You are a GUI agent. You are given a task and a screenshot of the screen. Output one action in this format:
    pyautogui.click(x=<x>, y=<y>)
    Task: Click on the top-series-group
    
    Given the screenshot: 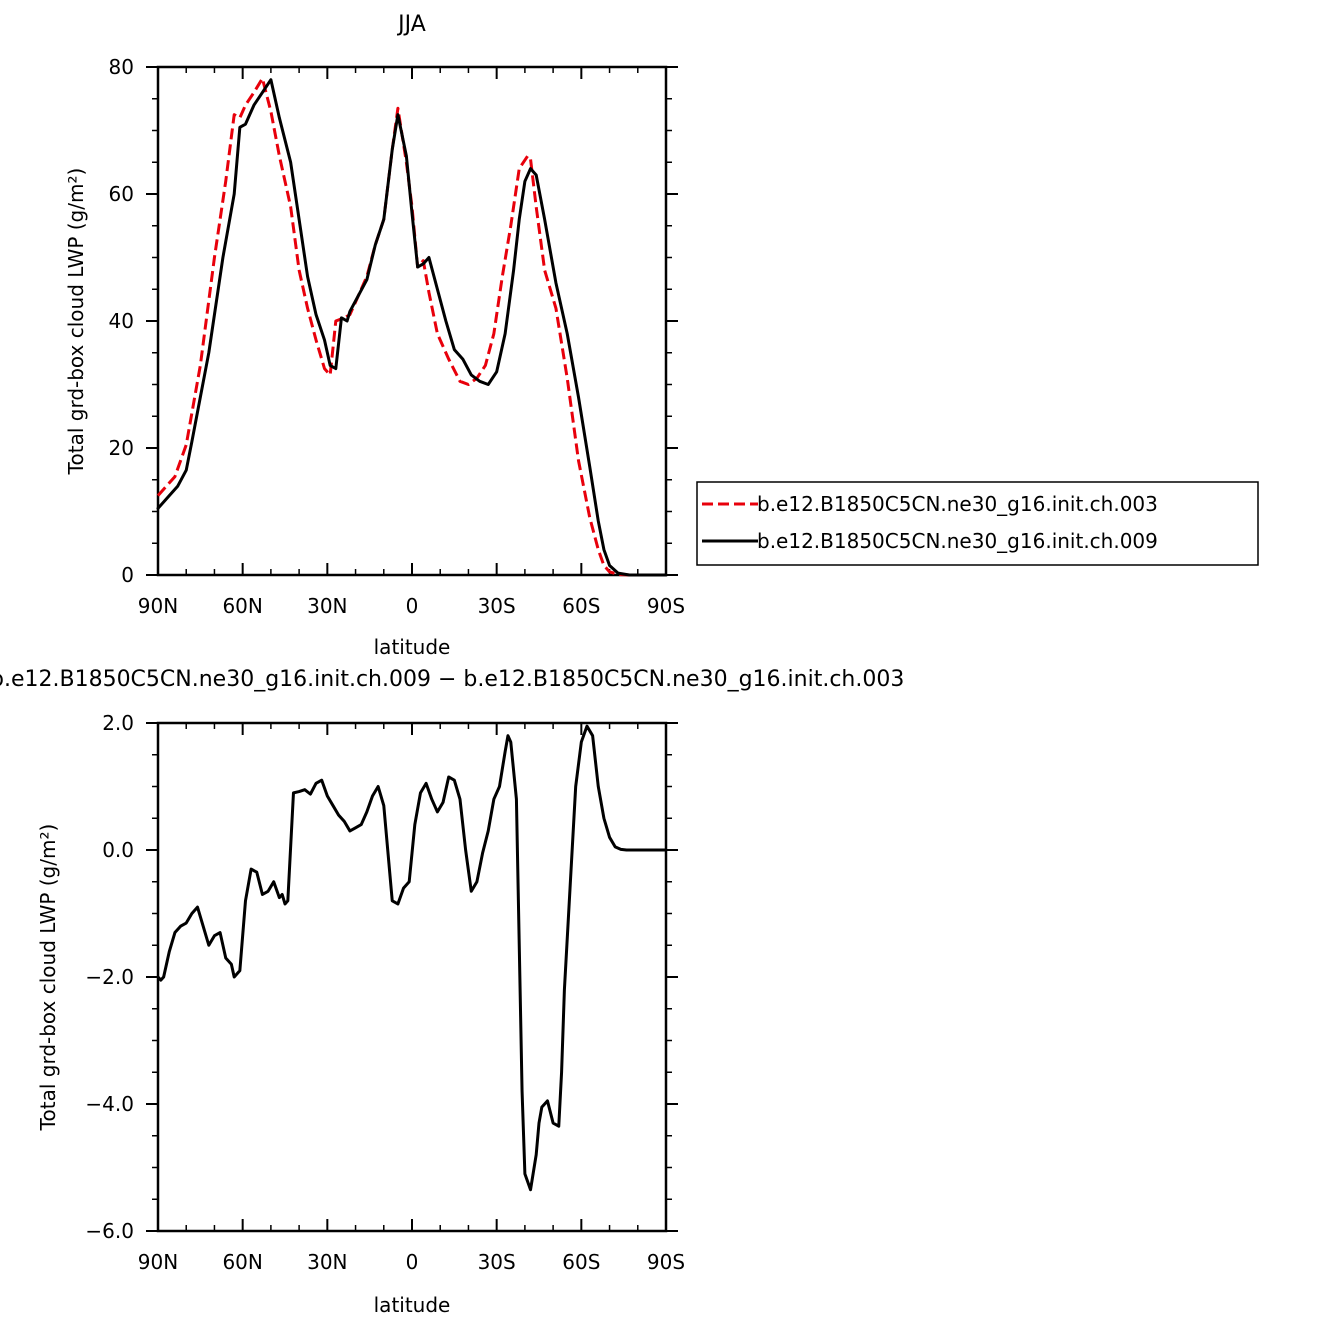 What is the action you would take?
    pyautogui.click(x=412, y=326)
    